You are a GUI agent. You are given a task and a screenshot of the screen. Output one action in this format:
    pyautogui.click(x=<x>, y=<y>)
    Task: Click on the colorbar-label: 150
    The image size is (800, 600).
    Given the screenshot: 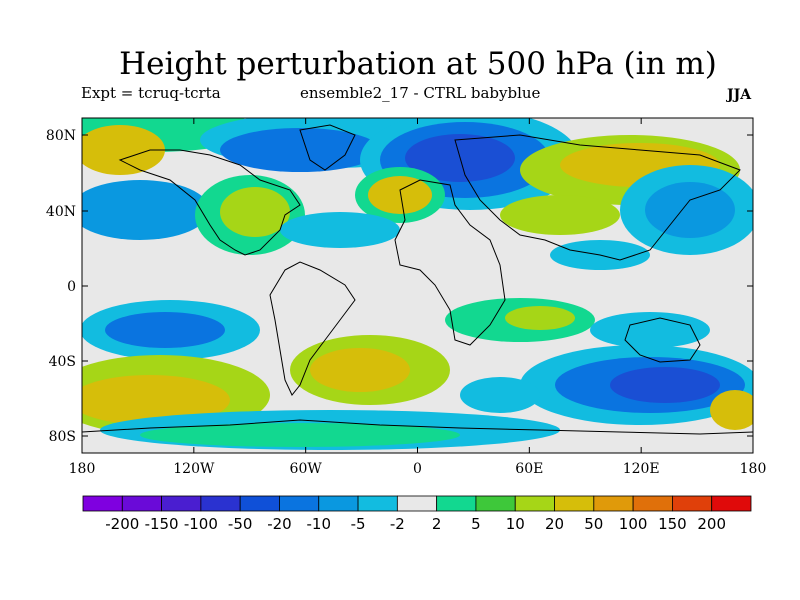 What is the action you would take?
    pyautogui.click(x=672, y=524)
    